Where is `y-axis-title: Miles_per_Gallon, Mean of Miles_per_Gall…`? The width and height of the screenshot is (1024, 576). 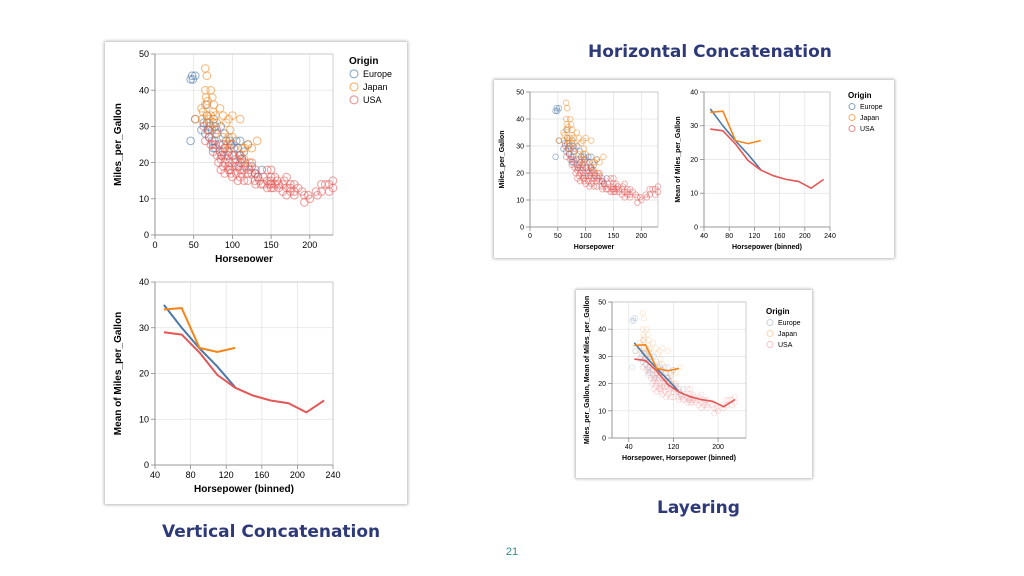 y-axis-title: Miles_per_Gallon, Mean of Miles_per_Gall… is located at coordinates (587, 370).